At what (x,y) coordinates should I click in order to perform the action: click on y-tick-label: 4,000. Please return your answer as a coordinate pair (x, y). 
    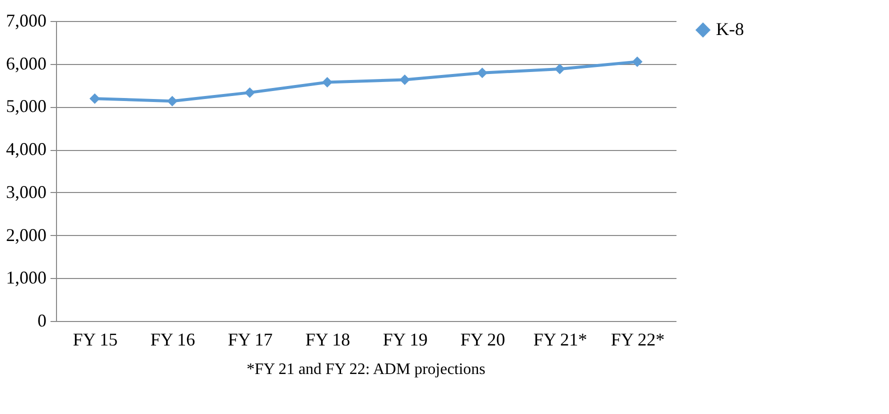
    Looking at the image, I should click on (26, 149).